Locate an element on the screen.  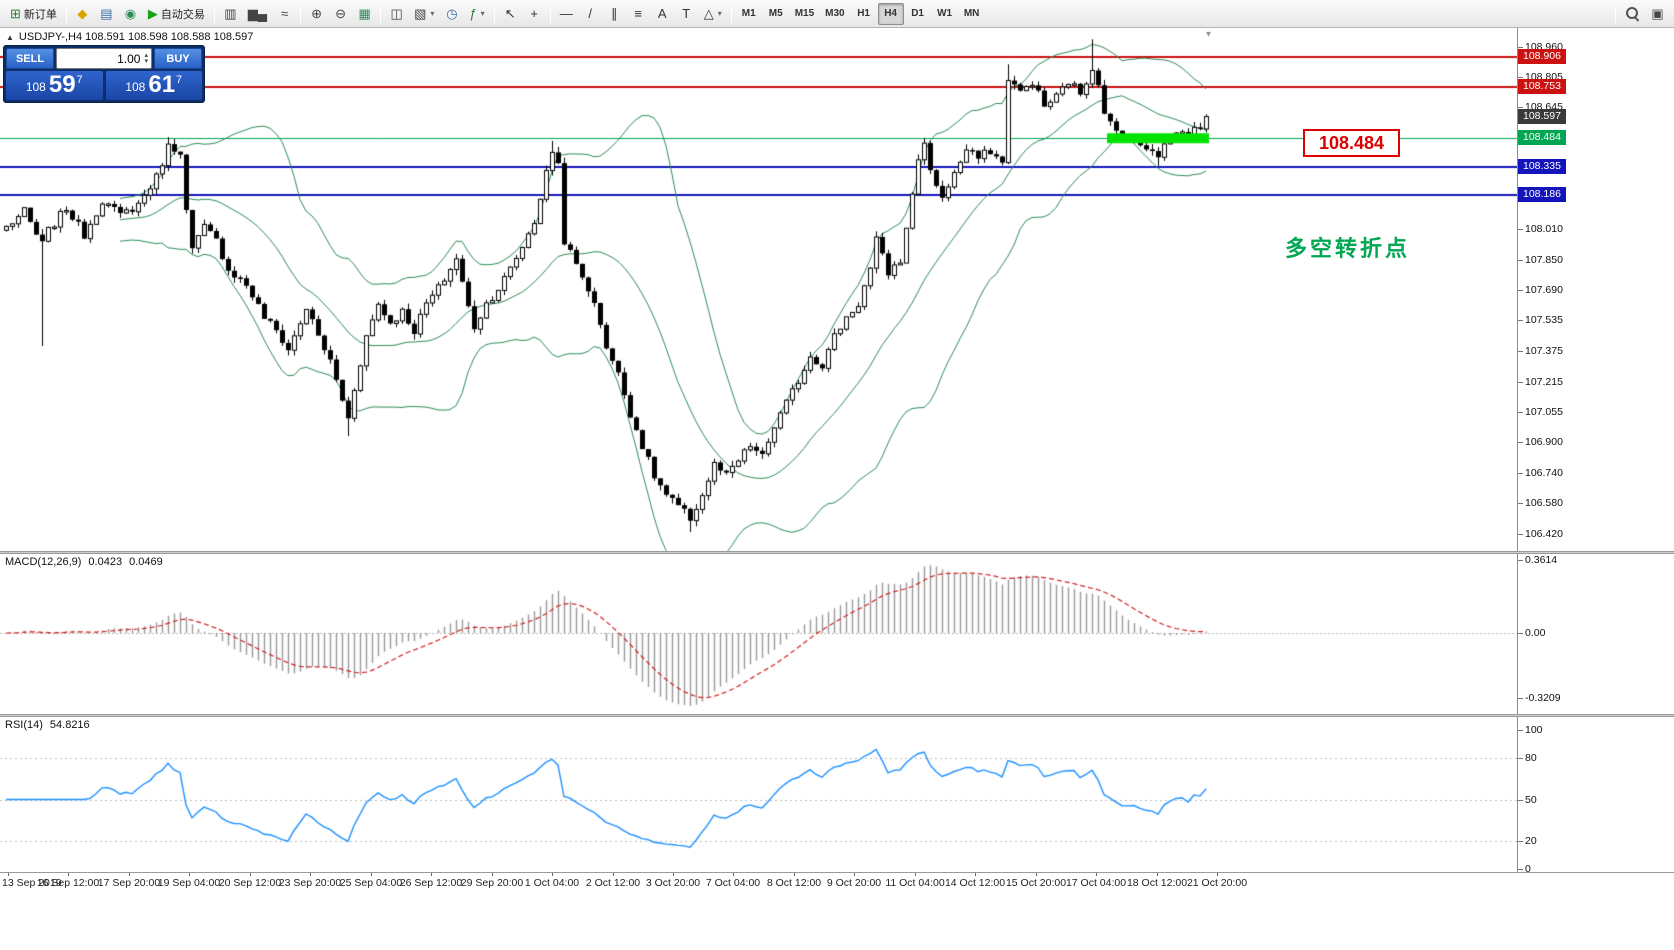
timeframe-h4-button: H4 is located at coordinates (890, 13).